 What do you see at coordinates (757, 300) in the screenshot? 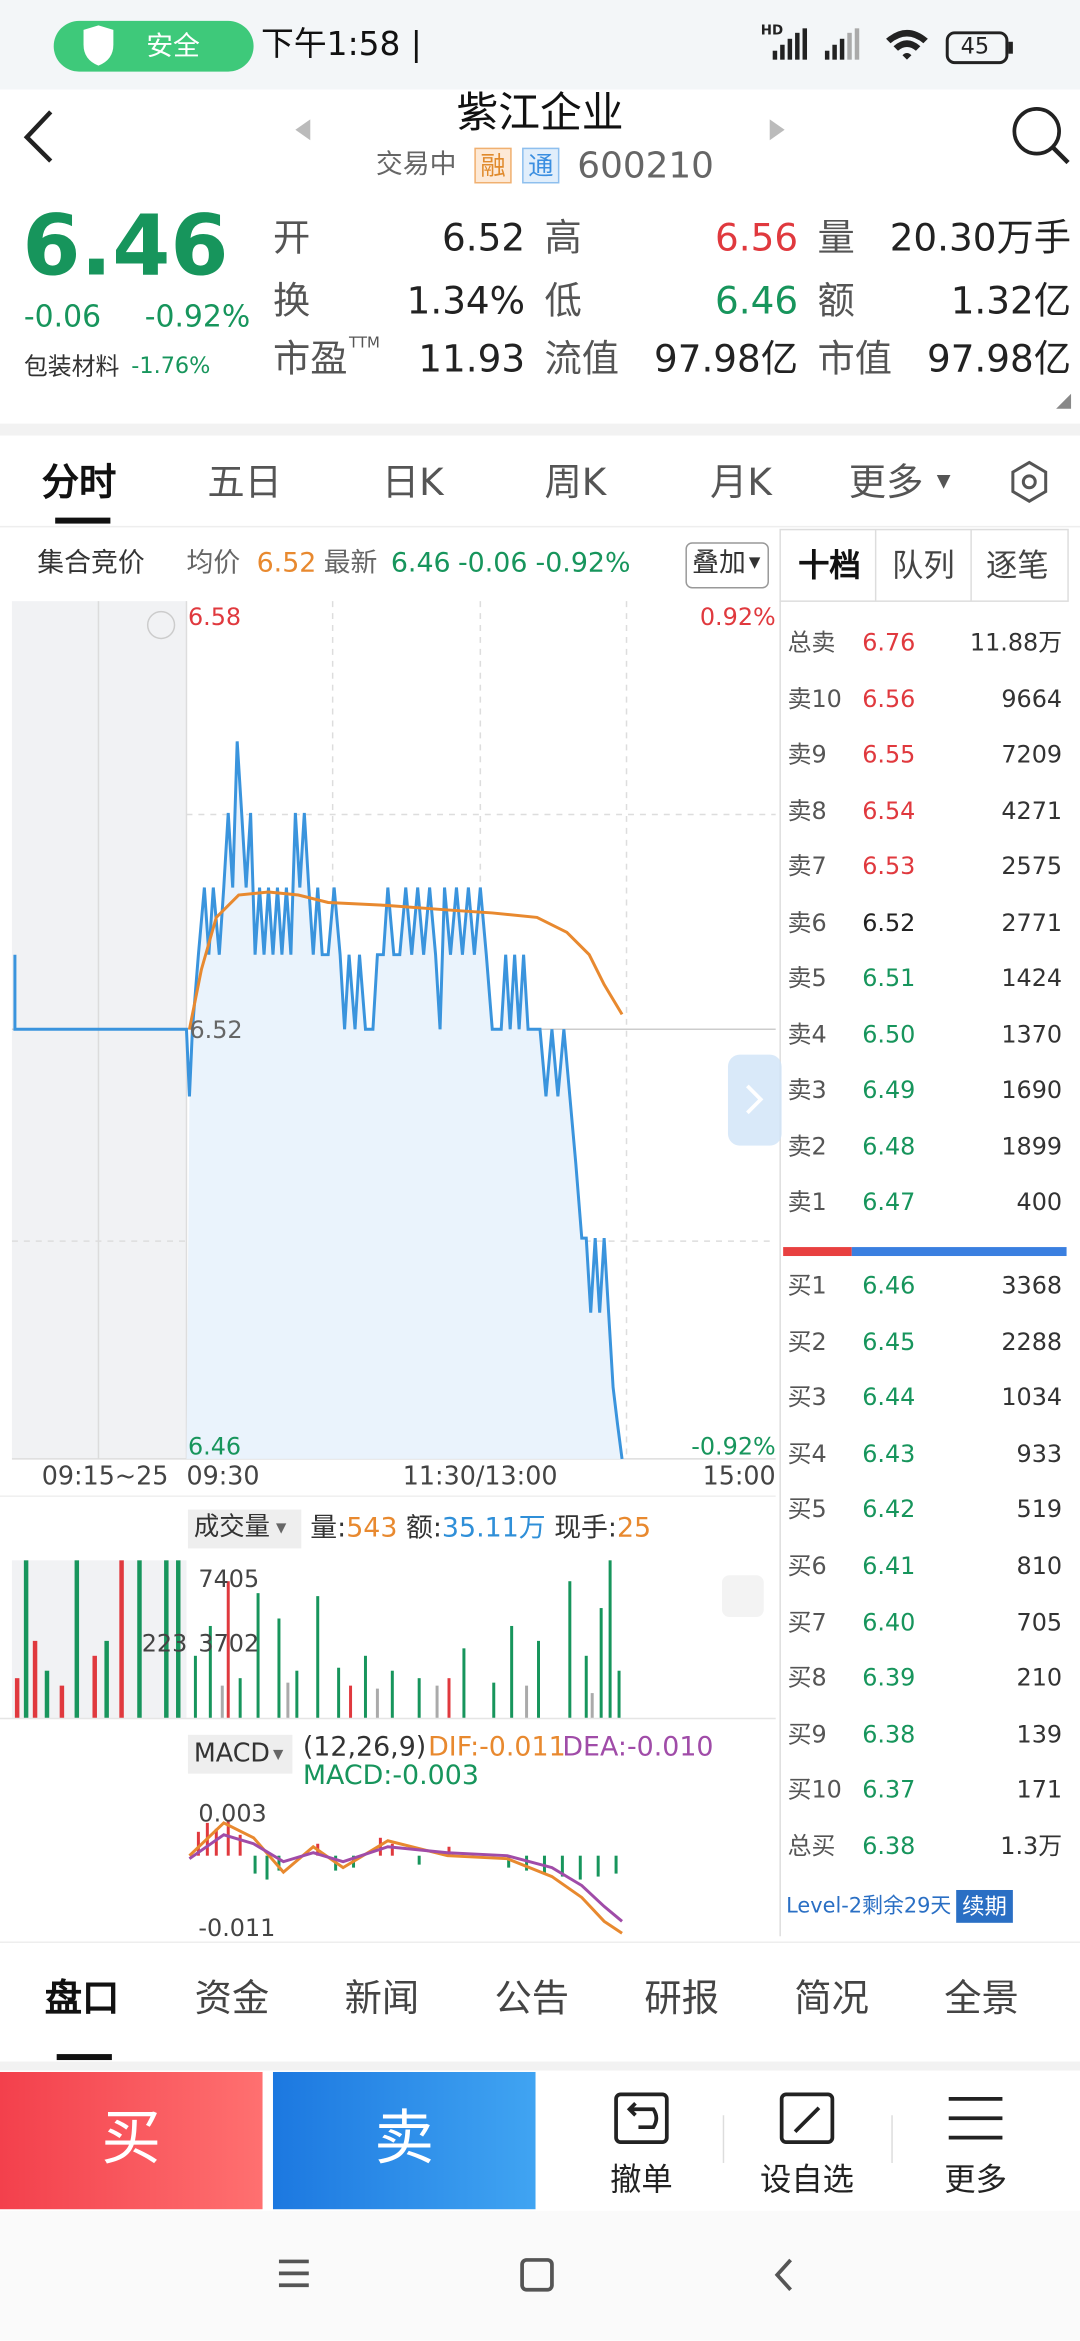
I see `field-value: 6.46` at bounding box center [757, 300].